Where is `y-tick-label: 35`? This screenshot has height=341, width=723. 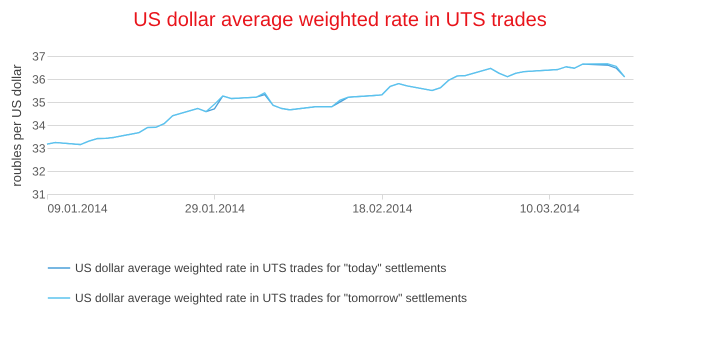 y-tick-label: 35 is located at coordinates (39, 103).